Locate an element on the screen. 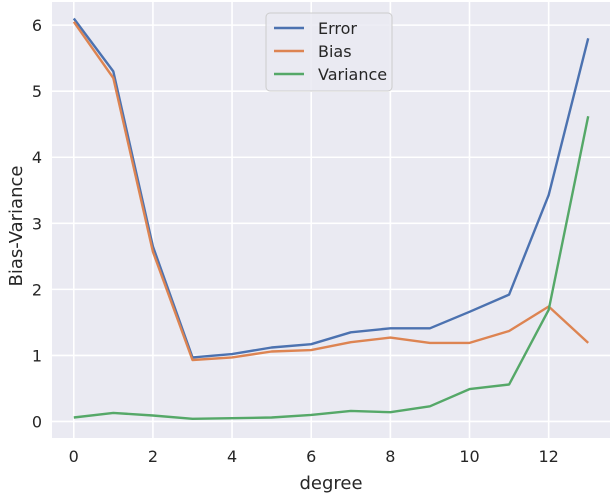  y-axis-ticks: 0 1 2 3 4 5 6 is located at coordinates (37, 223).